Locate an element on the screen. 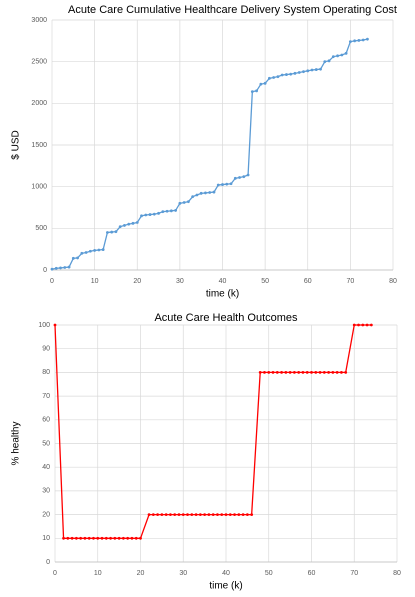 This screenshot has width=415, height=597. y-tick-label: 3000 is located at coordinates (39, 20).